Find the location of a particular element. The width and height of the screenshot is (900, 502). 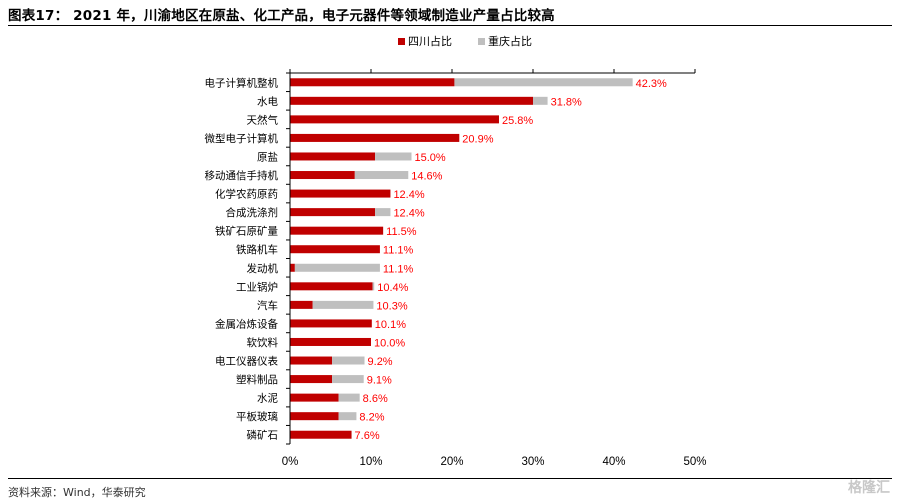

category-label: 工业锅炉 is located at coordinates (257, 287).